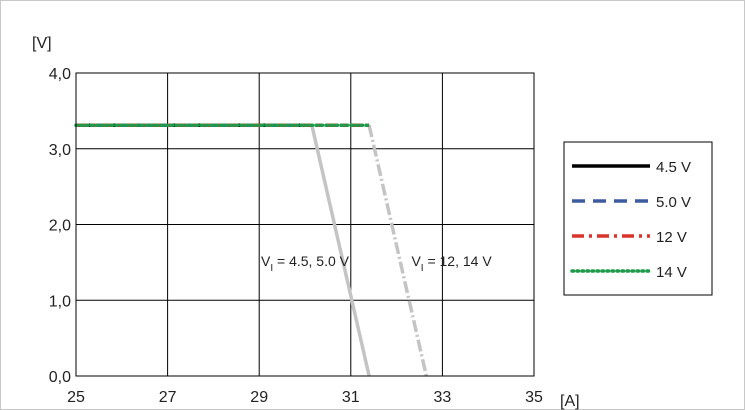  Describe the element at coordinates (42, 43) in the screenshot. I see `y-axis-unit-label: [V]` at that location.